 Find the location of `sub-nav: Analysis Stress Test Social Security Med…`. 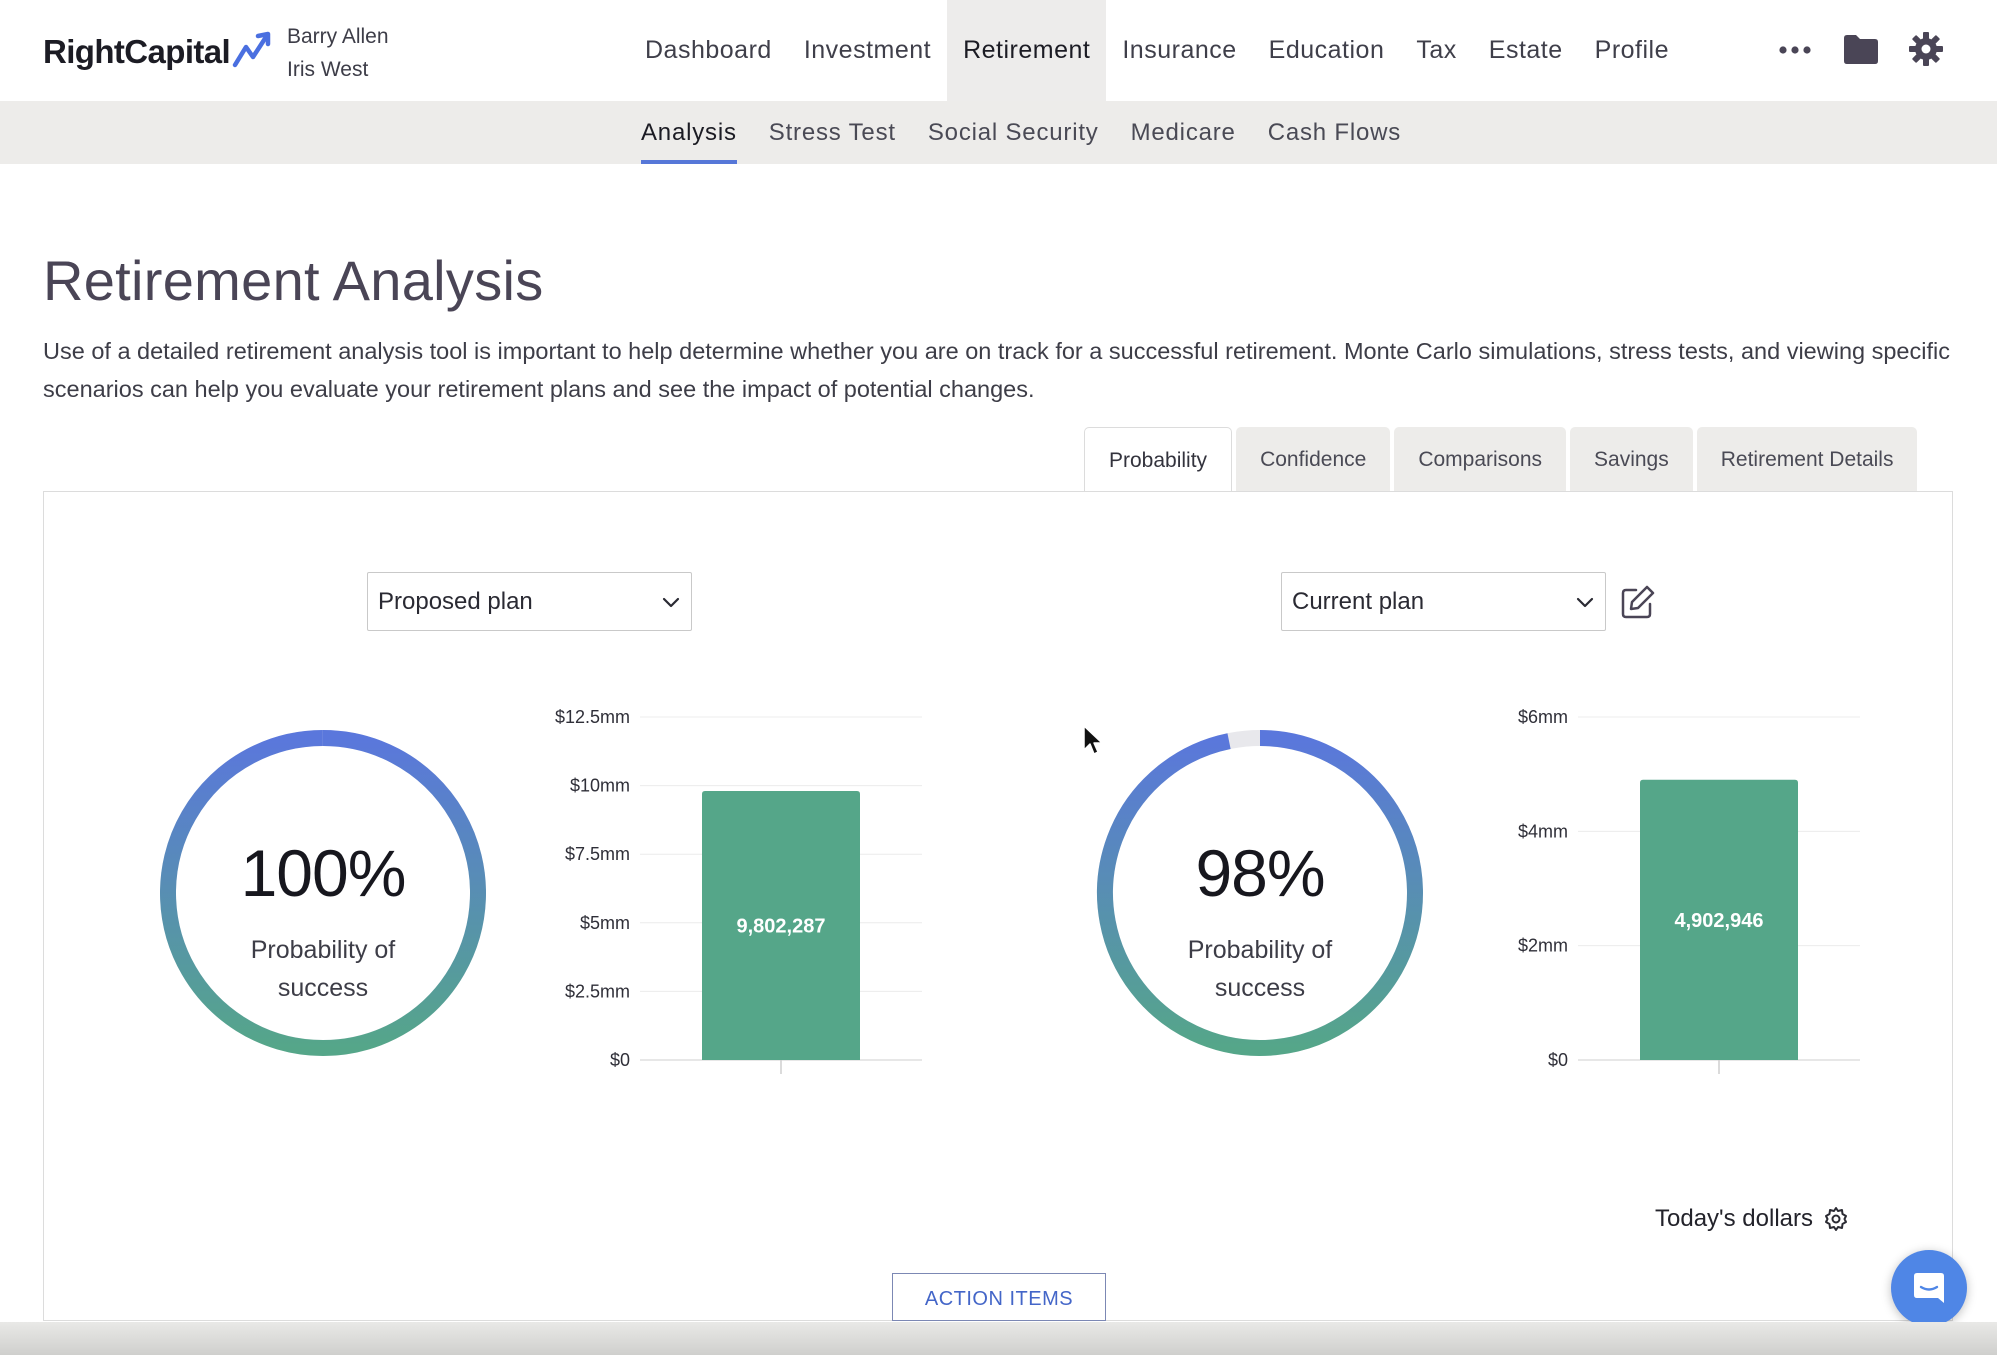

sub-nav: Analysis Stress Test Social Security Med… is located at coordinates (1037, 132).